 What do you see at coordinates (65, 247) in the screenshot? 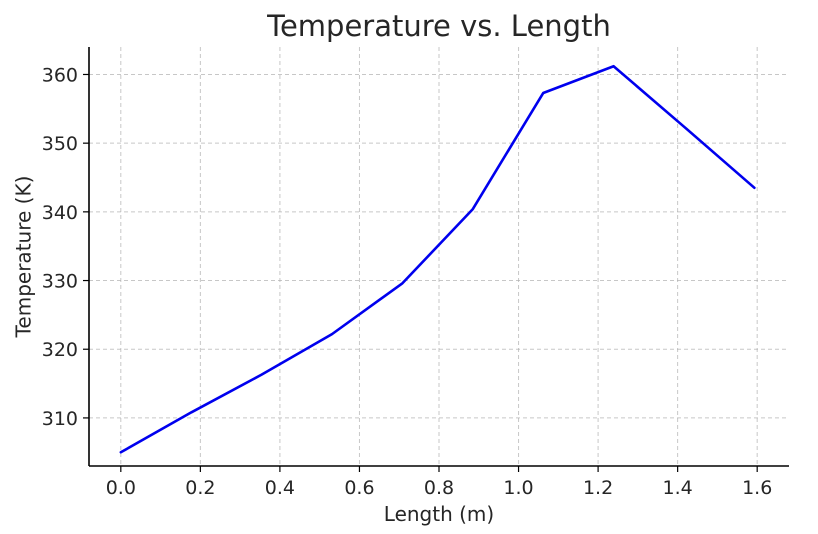
I see `y-axis-ticks: 310 320 330 340 350 360` at bounding box center [65, 247].